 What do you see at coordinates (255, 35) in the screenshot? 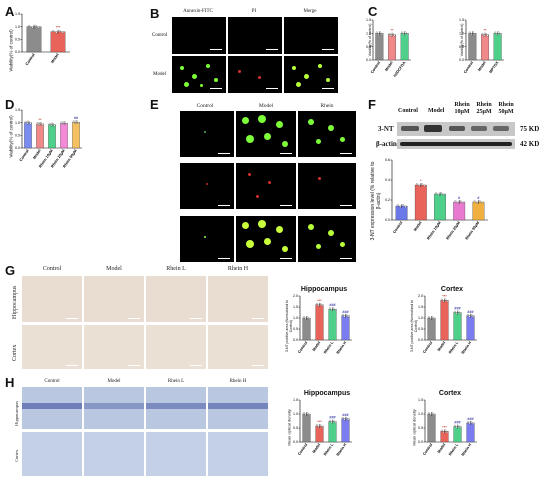
I see `b-image-control-pi` at bounding box center [255, 35].